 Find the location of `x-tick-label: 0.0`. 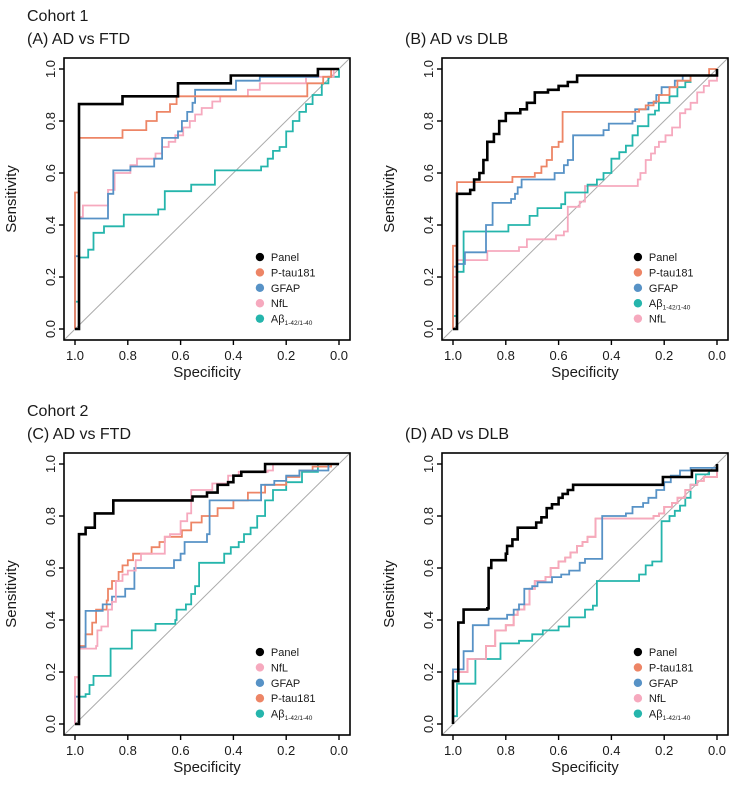

x-tick-label: 0.0 is located at coordinates (717, 750).